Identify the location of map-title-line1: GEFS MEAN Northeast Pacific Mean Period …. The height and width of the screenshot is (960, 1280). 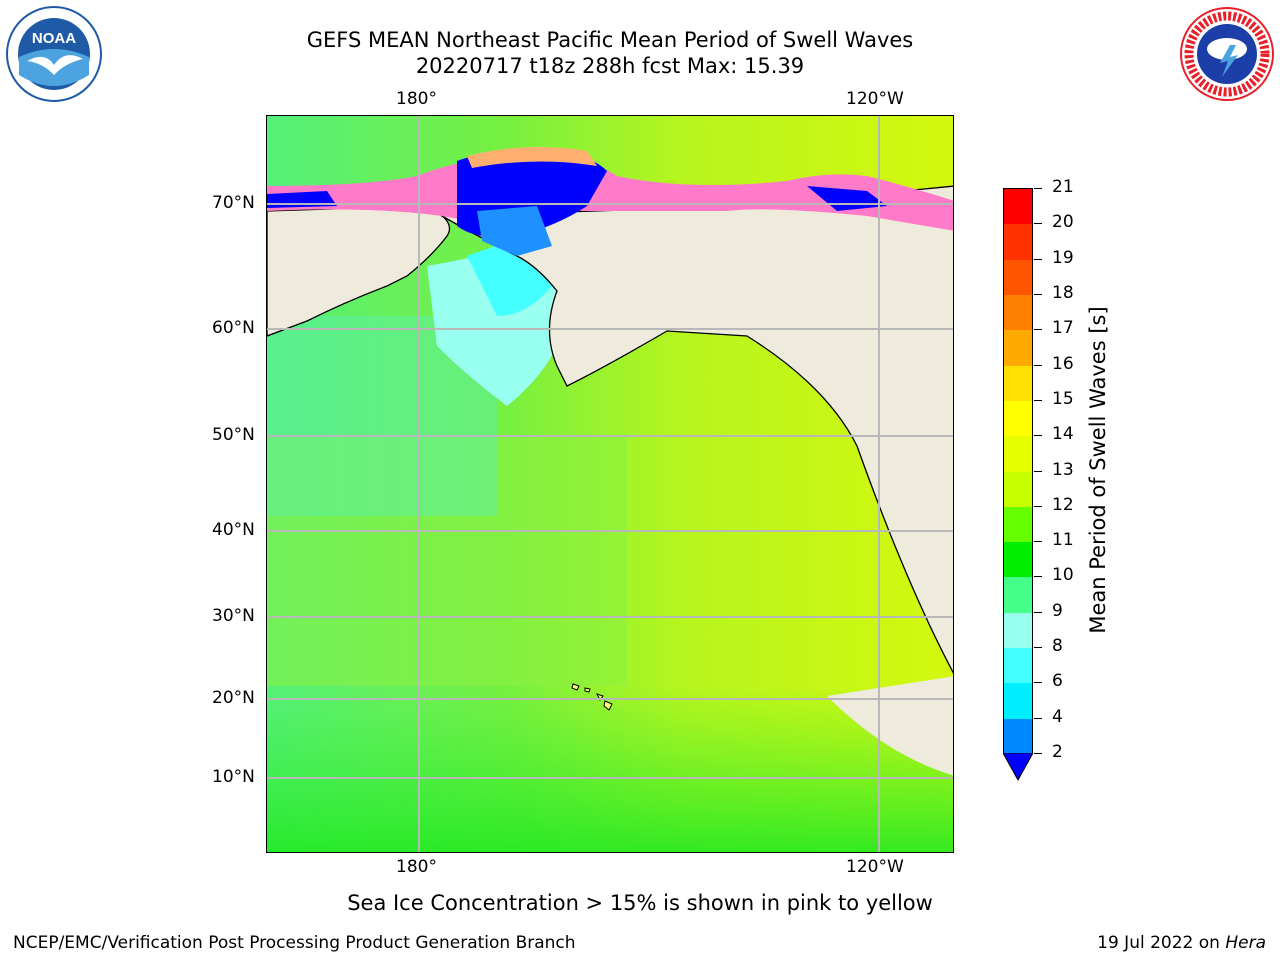
(610, 40).